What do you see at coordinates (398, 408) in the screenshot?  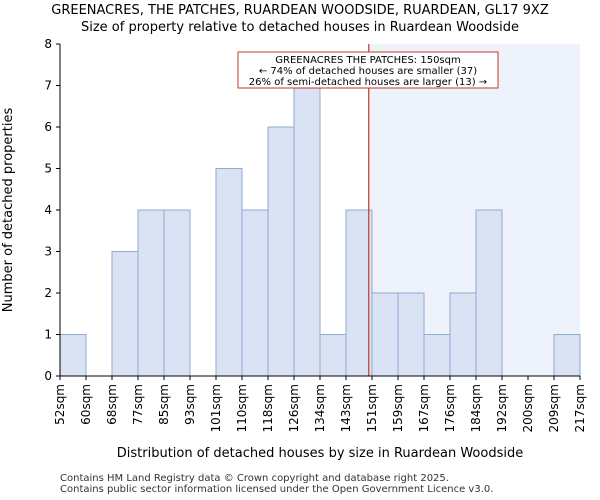 I see `x-tick-label: 159sqm` at bounding box center [398, 408].